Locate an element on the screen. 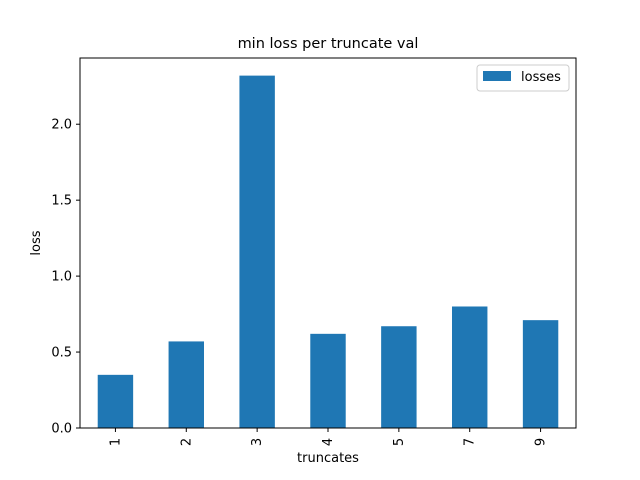 This screenshot has height=480, width=640. x-axis-label: truncates is located at coordinates (328, 458).